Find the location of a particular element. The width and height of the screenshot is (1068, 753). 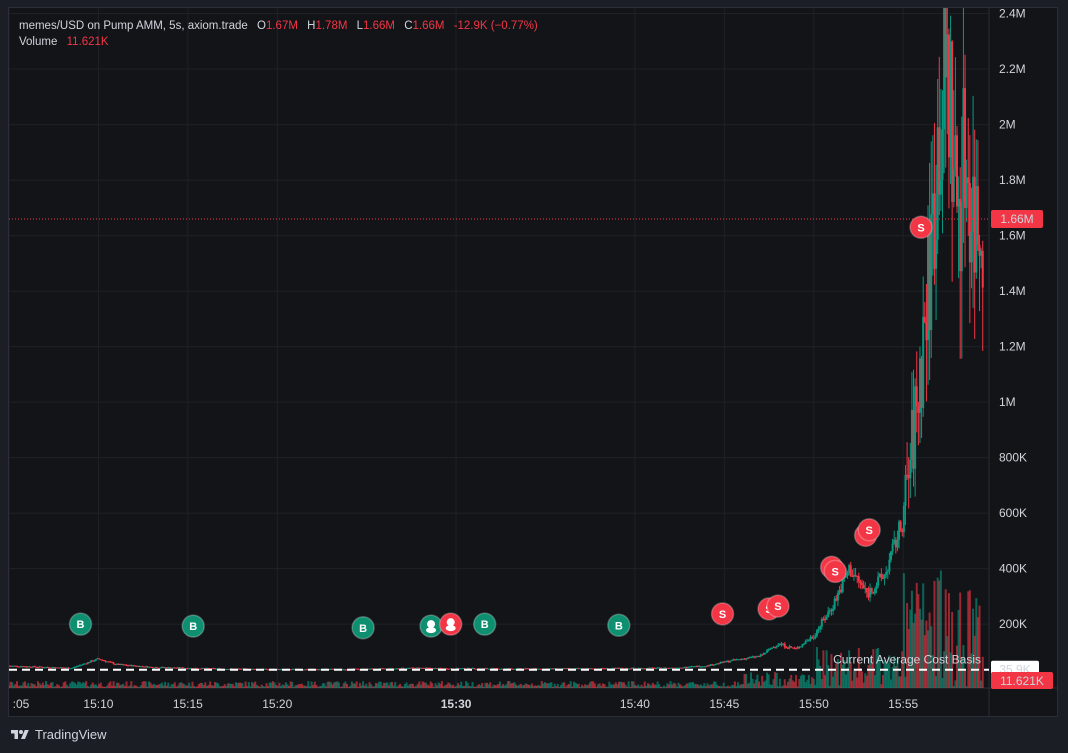

marker-letter: S is located at coordinates (869, 531).